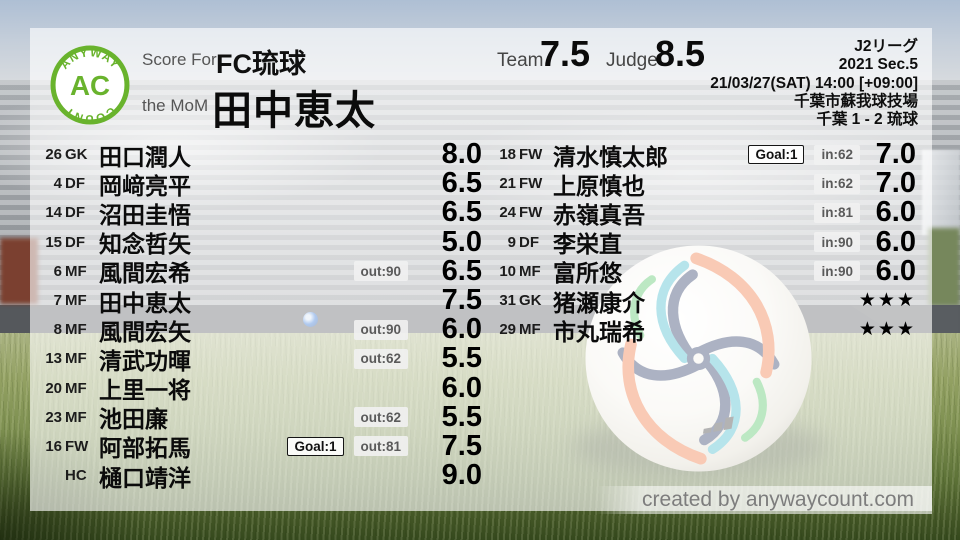 Image resolution: width=960 pixels, height=540 pixels. I want to click on player-name: 赤嶺真吾, so click(599, 214).